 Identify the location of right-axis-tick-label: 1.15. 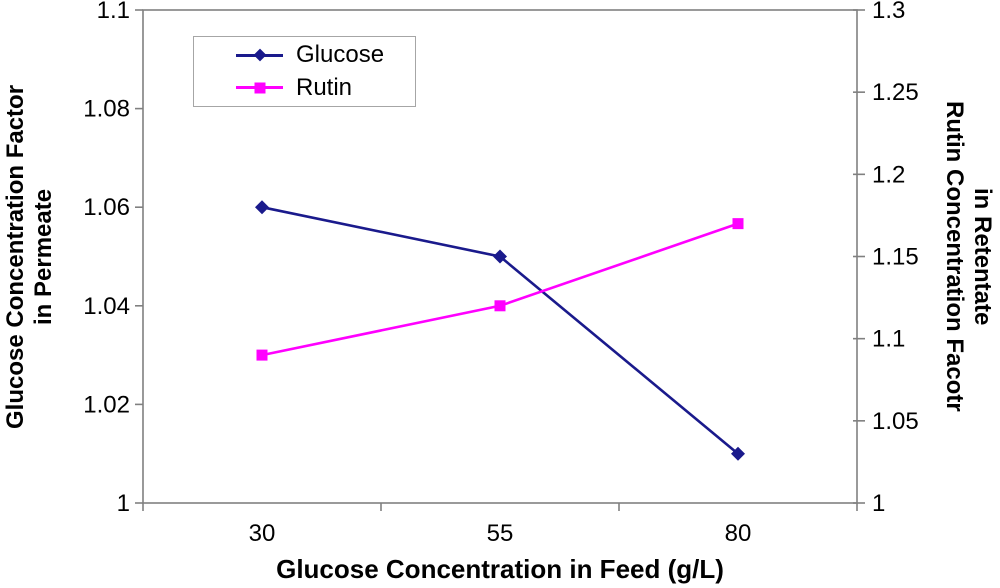
(895, 257).